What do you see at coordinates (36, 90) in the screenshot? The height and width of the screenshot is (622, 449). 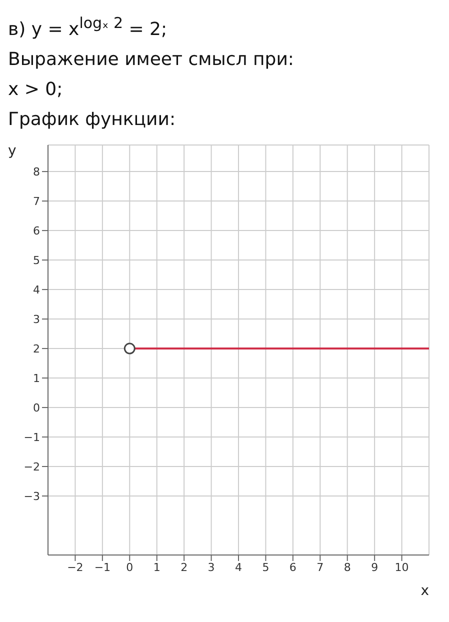 I see `text: x > 0;` at bounding box center [36, 90].